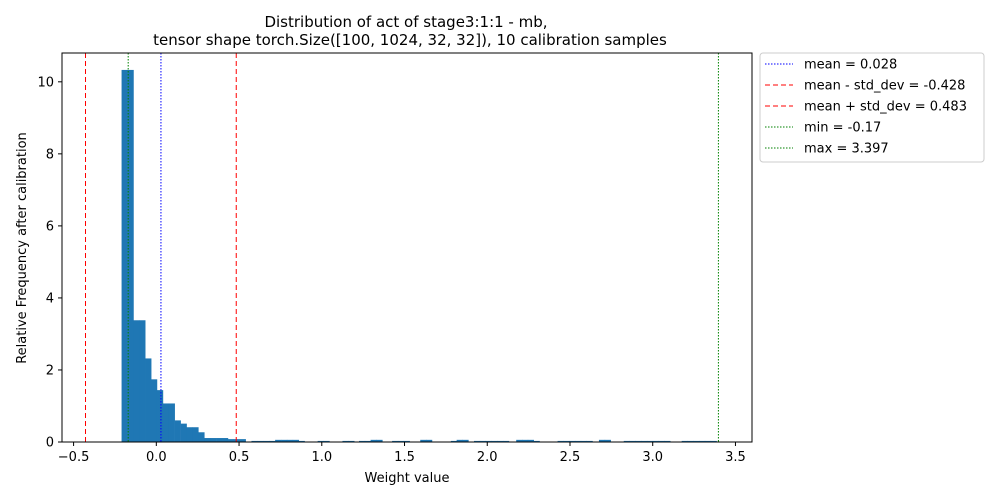 This screenshot has width=1000, height=504. I want to click on x-tick-label: −0.5, so click(74, 457).